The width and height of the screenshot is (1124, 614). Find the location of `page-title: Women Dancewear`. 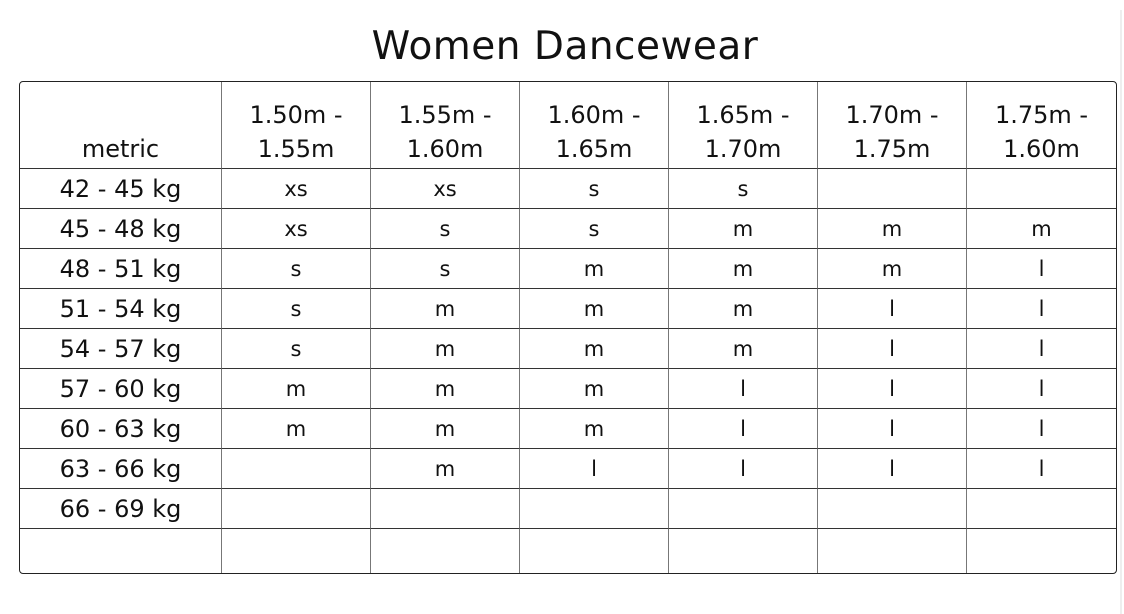

page-title: Women Dancewear is located at coordinates (565, 46).